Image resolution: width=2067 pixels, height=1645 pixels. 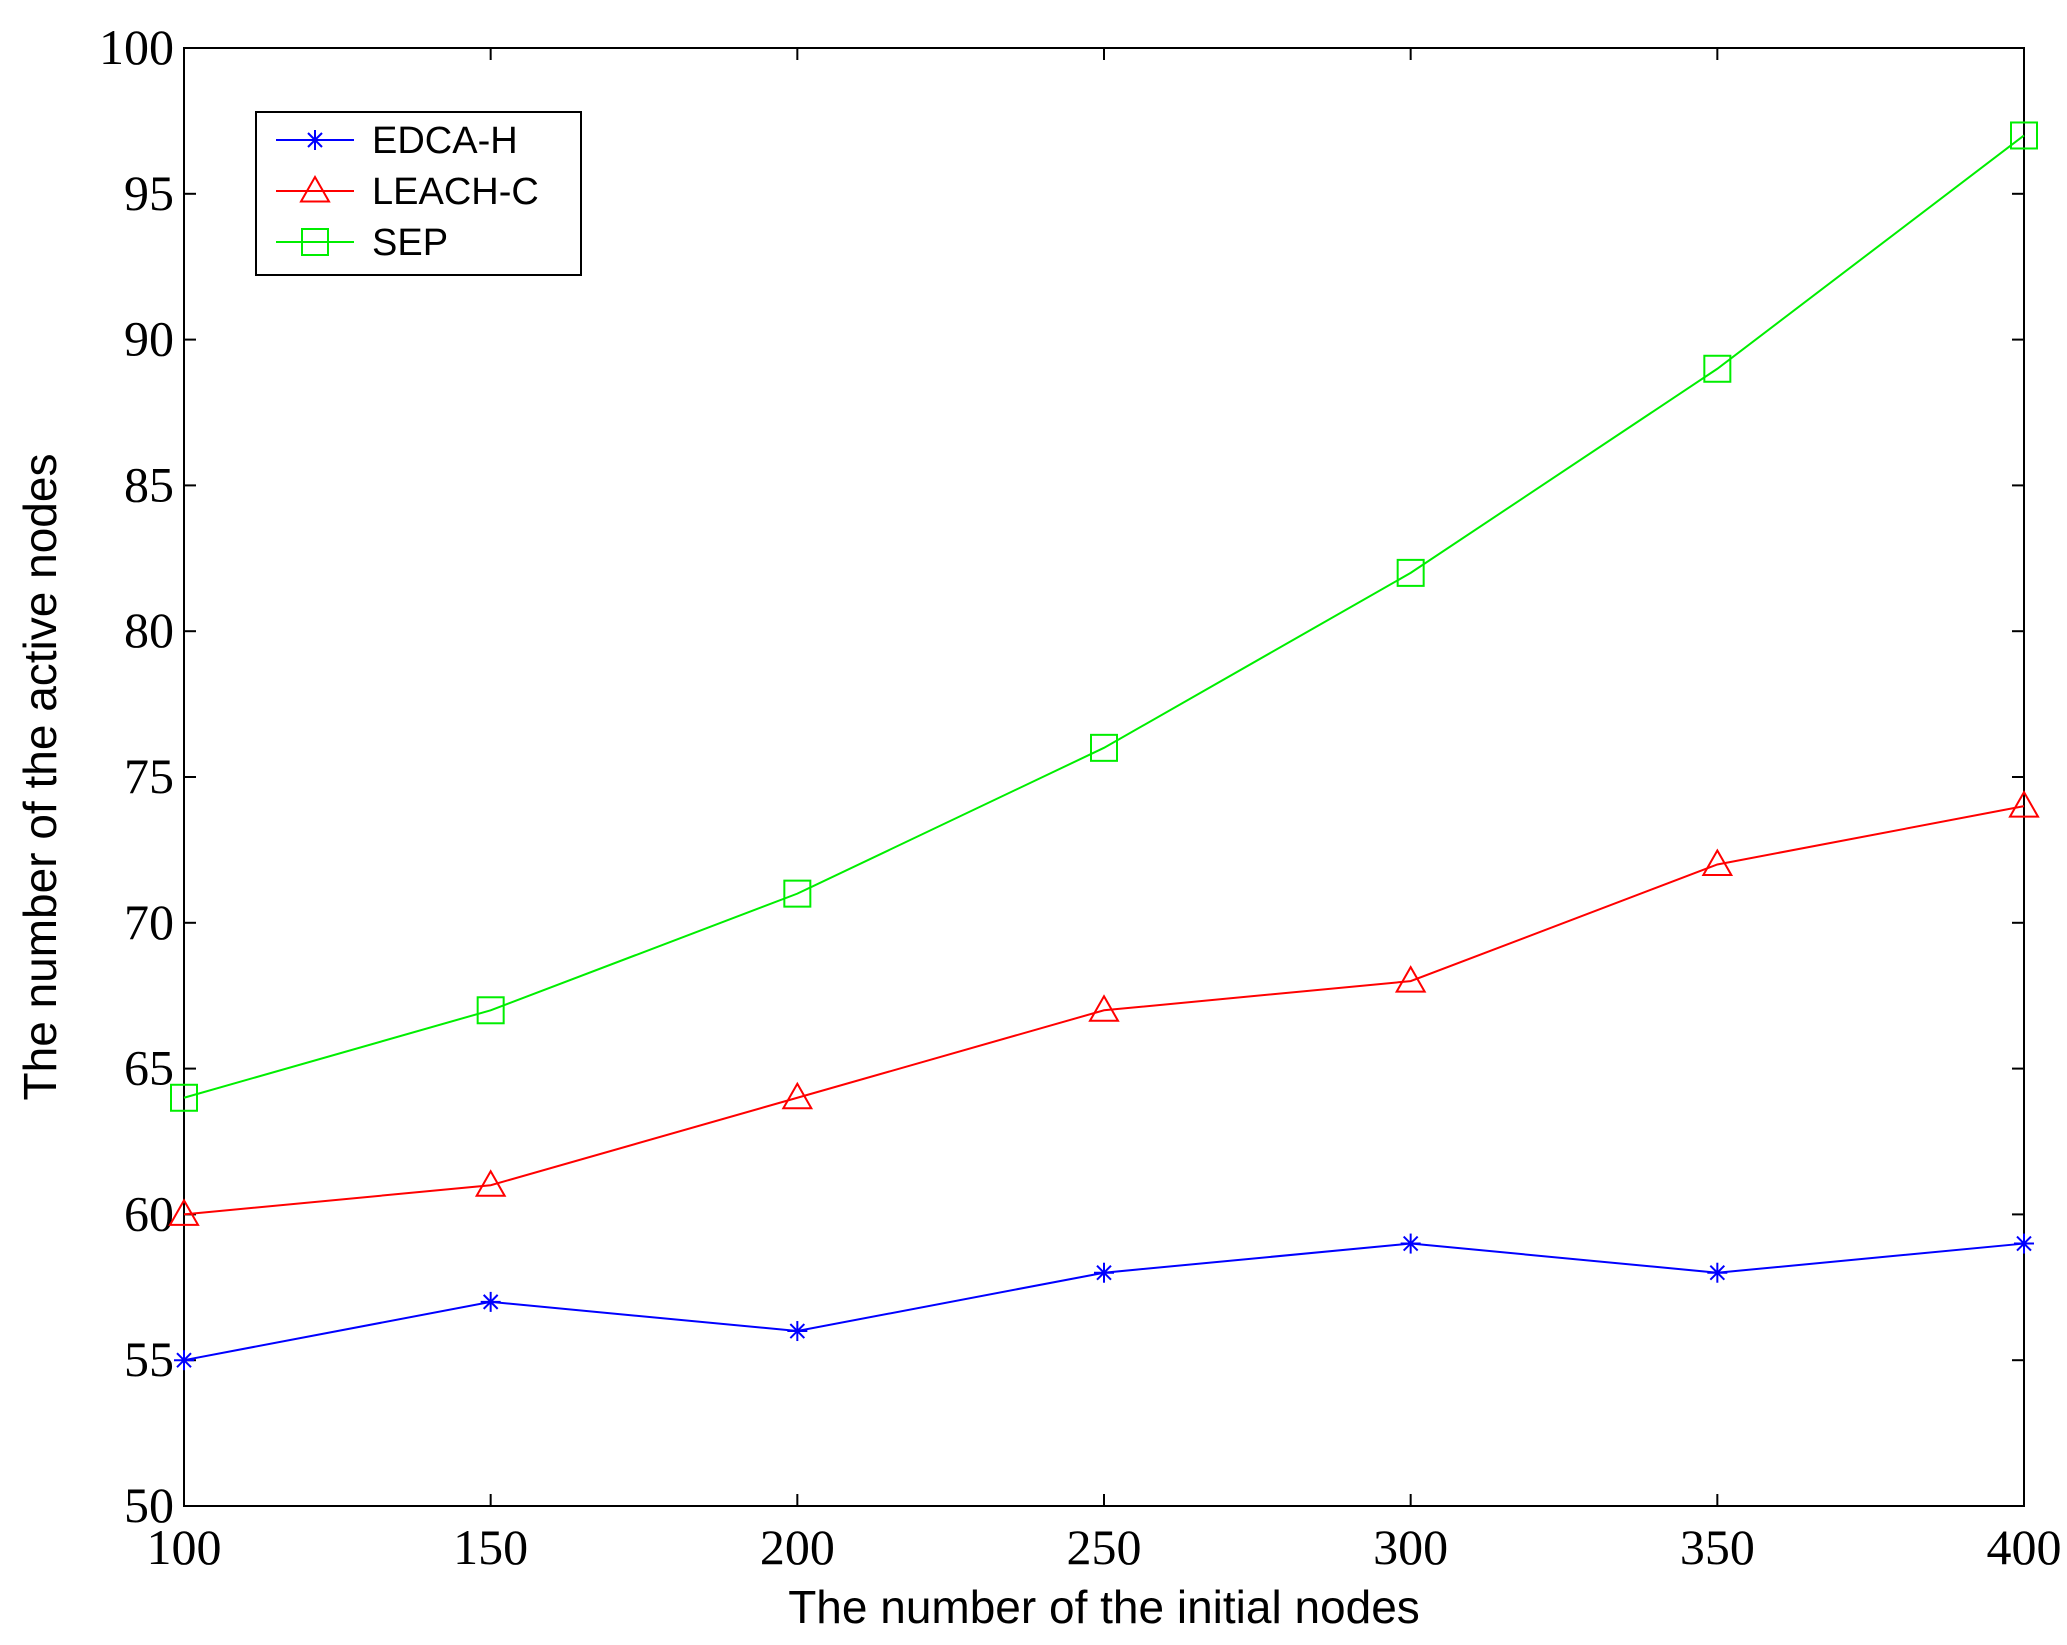 What do you see at coordinates (1104, 1547) in the screenshot?
I see `x-tick-label: 250` at bounding box center [1104, 1547].